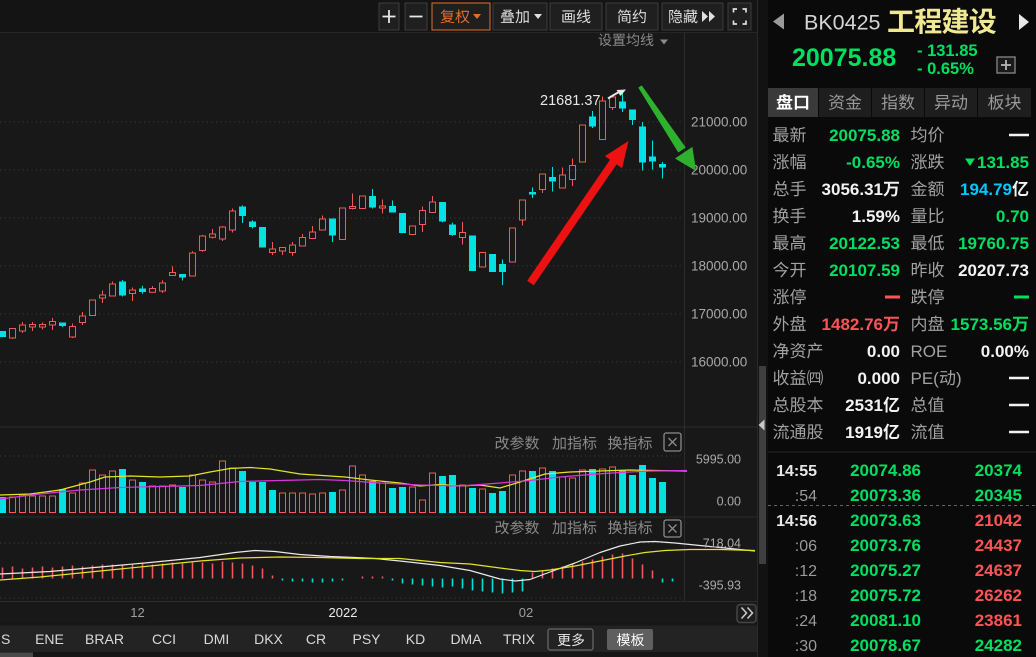  I want to click on svg-text: 2531, so click(864, 405).